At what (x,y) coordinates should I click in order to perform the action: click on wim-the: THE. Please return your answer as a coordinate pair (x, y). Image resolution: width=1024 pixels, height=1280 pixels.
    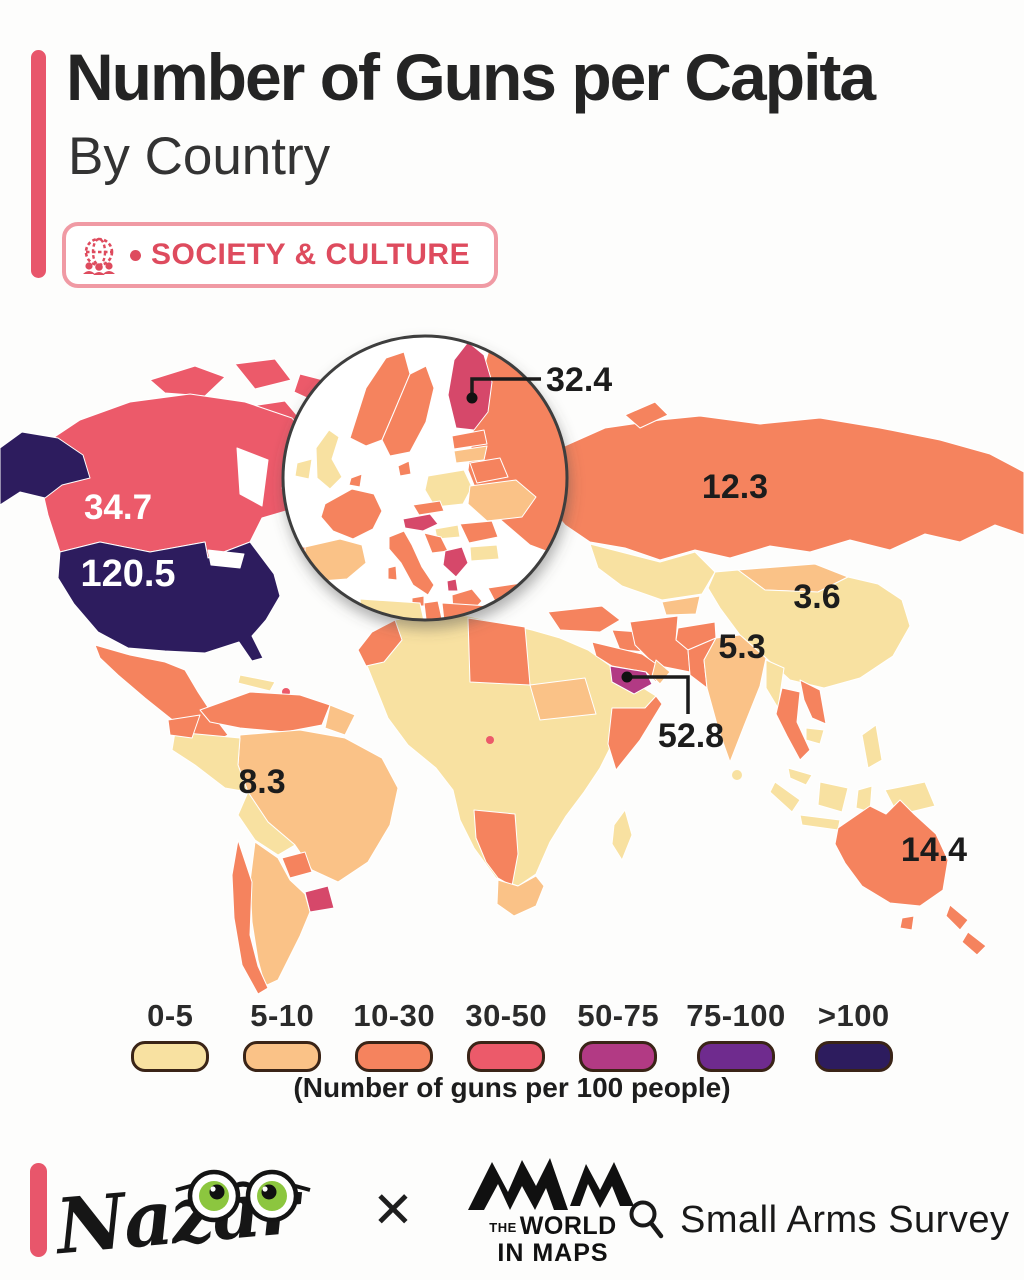
    Looking at the image, I should click on (503, 1227).